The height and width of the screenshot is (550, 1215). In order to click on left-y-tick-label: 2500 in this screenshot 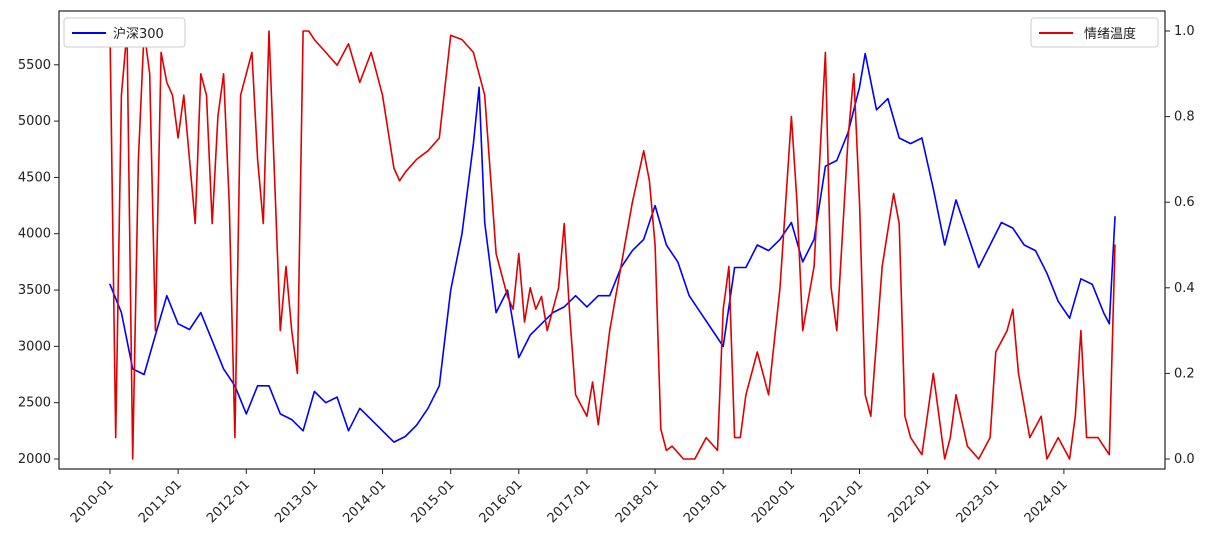, I will do `click(34, 403)`.